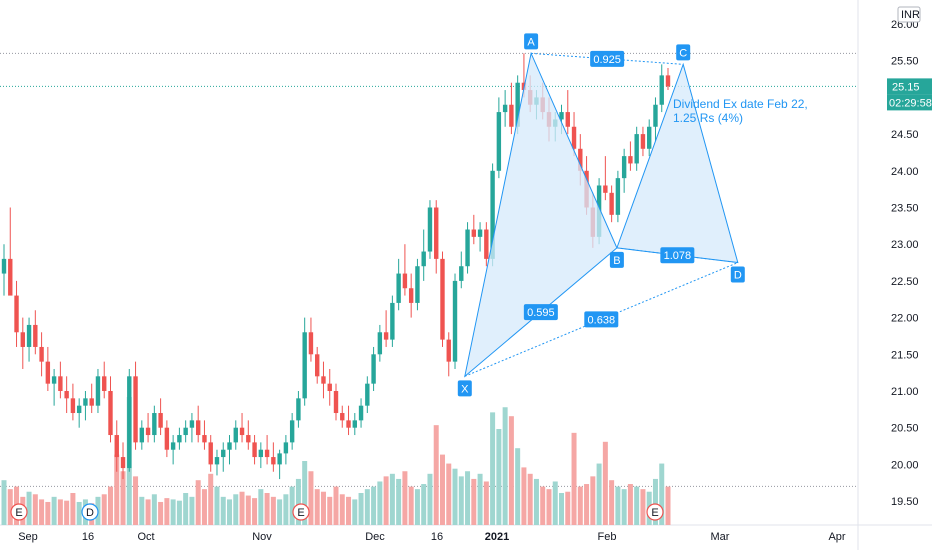 Image resolution: width=932 pixels, height=550 pixels. Describe the element at coordinates (88, 537) in the screenshot. I see `x-tick-label: 16` at that location.